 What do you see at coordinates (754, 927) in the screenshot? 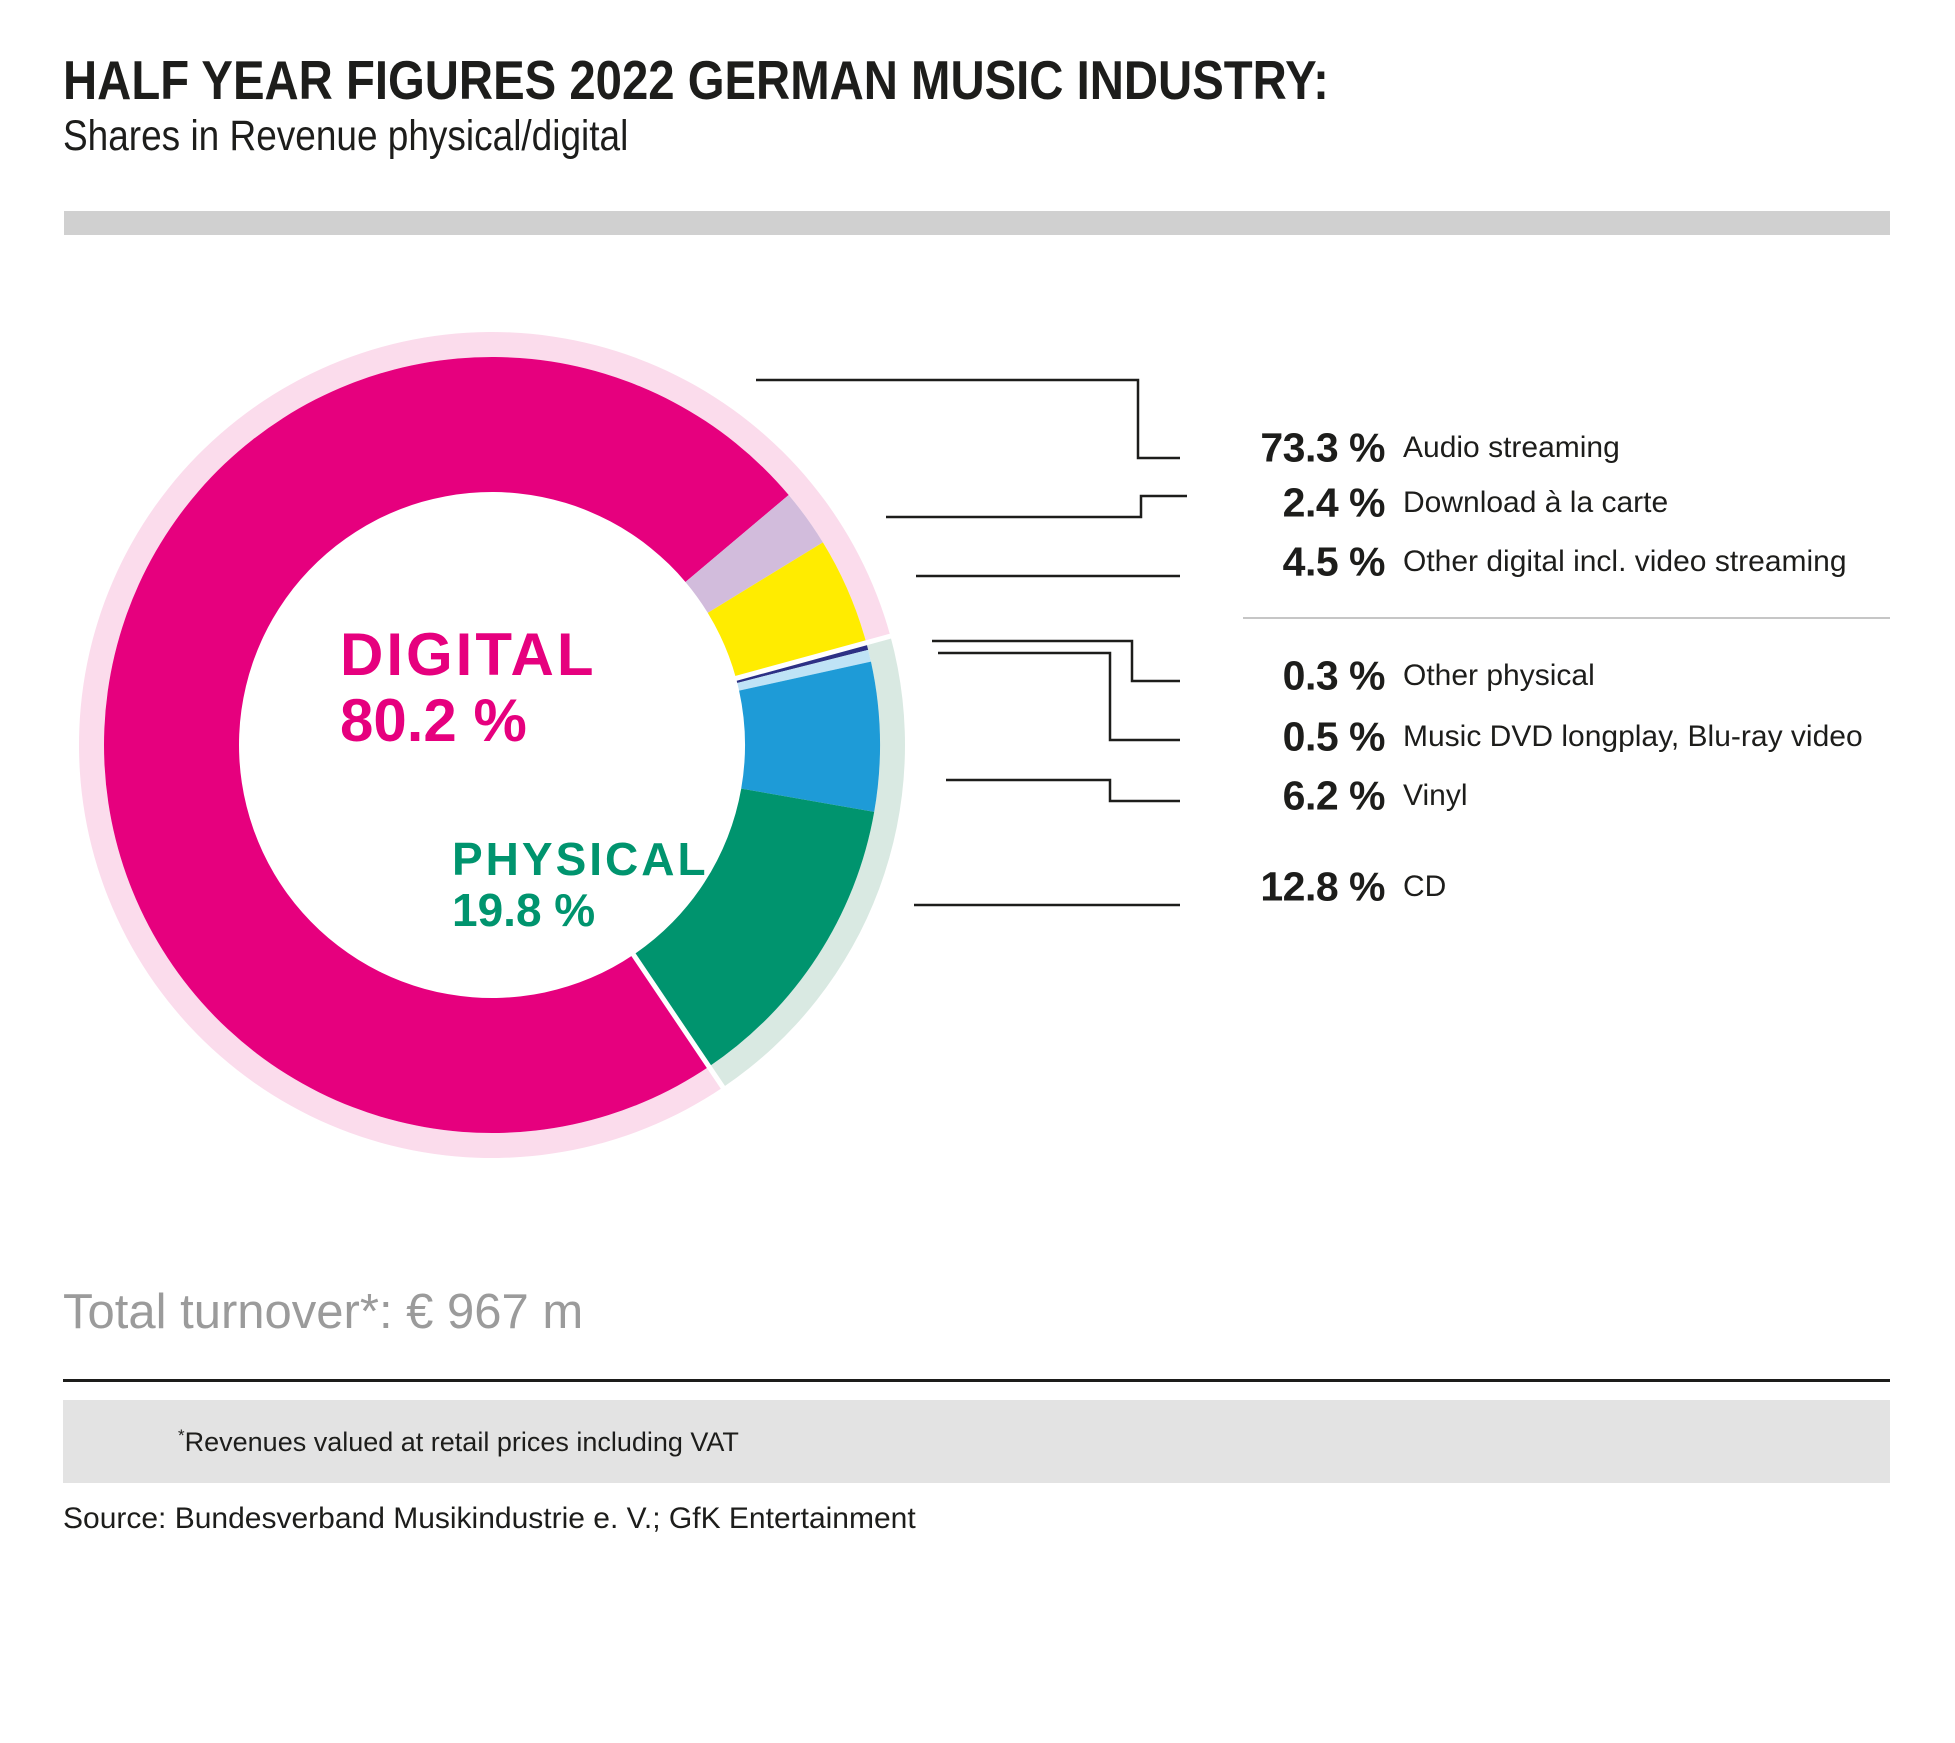
I see `segment-cd` at bounding box center [754, 927].